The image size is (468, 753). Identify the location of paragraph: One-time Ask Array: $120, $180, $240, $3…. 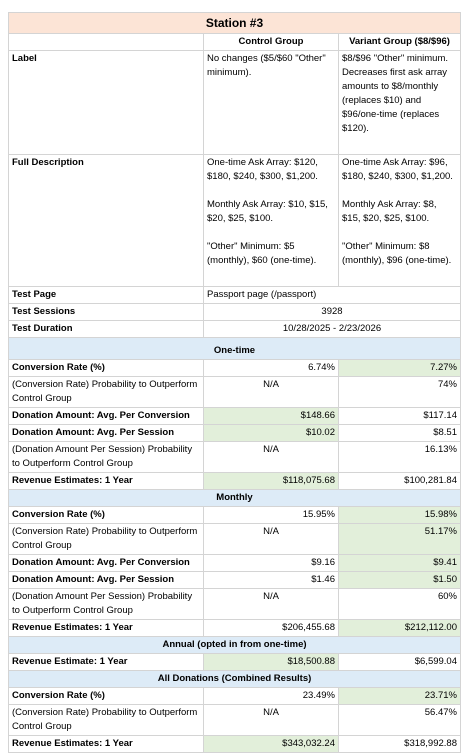
(262, 169).